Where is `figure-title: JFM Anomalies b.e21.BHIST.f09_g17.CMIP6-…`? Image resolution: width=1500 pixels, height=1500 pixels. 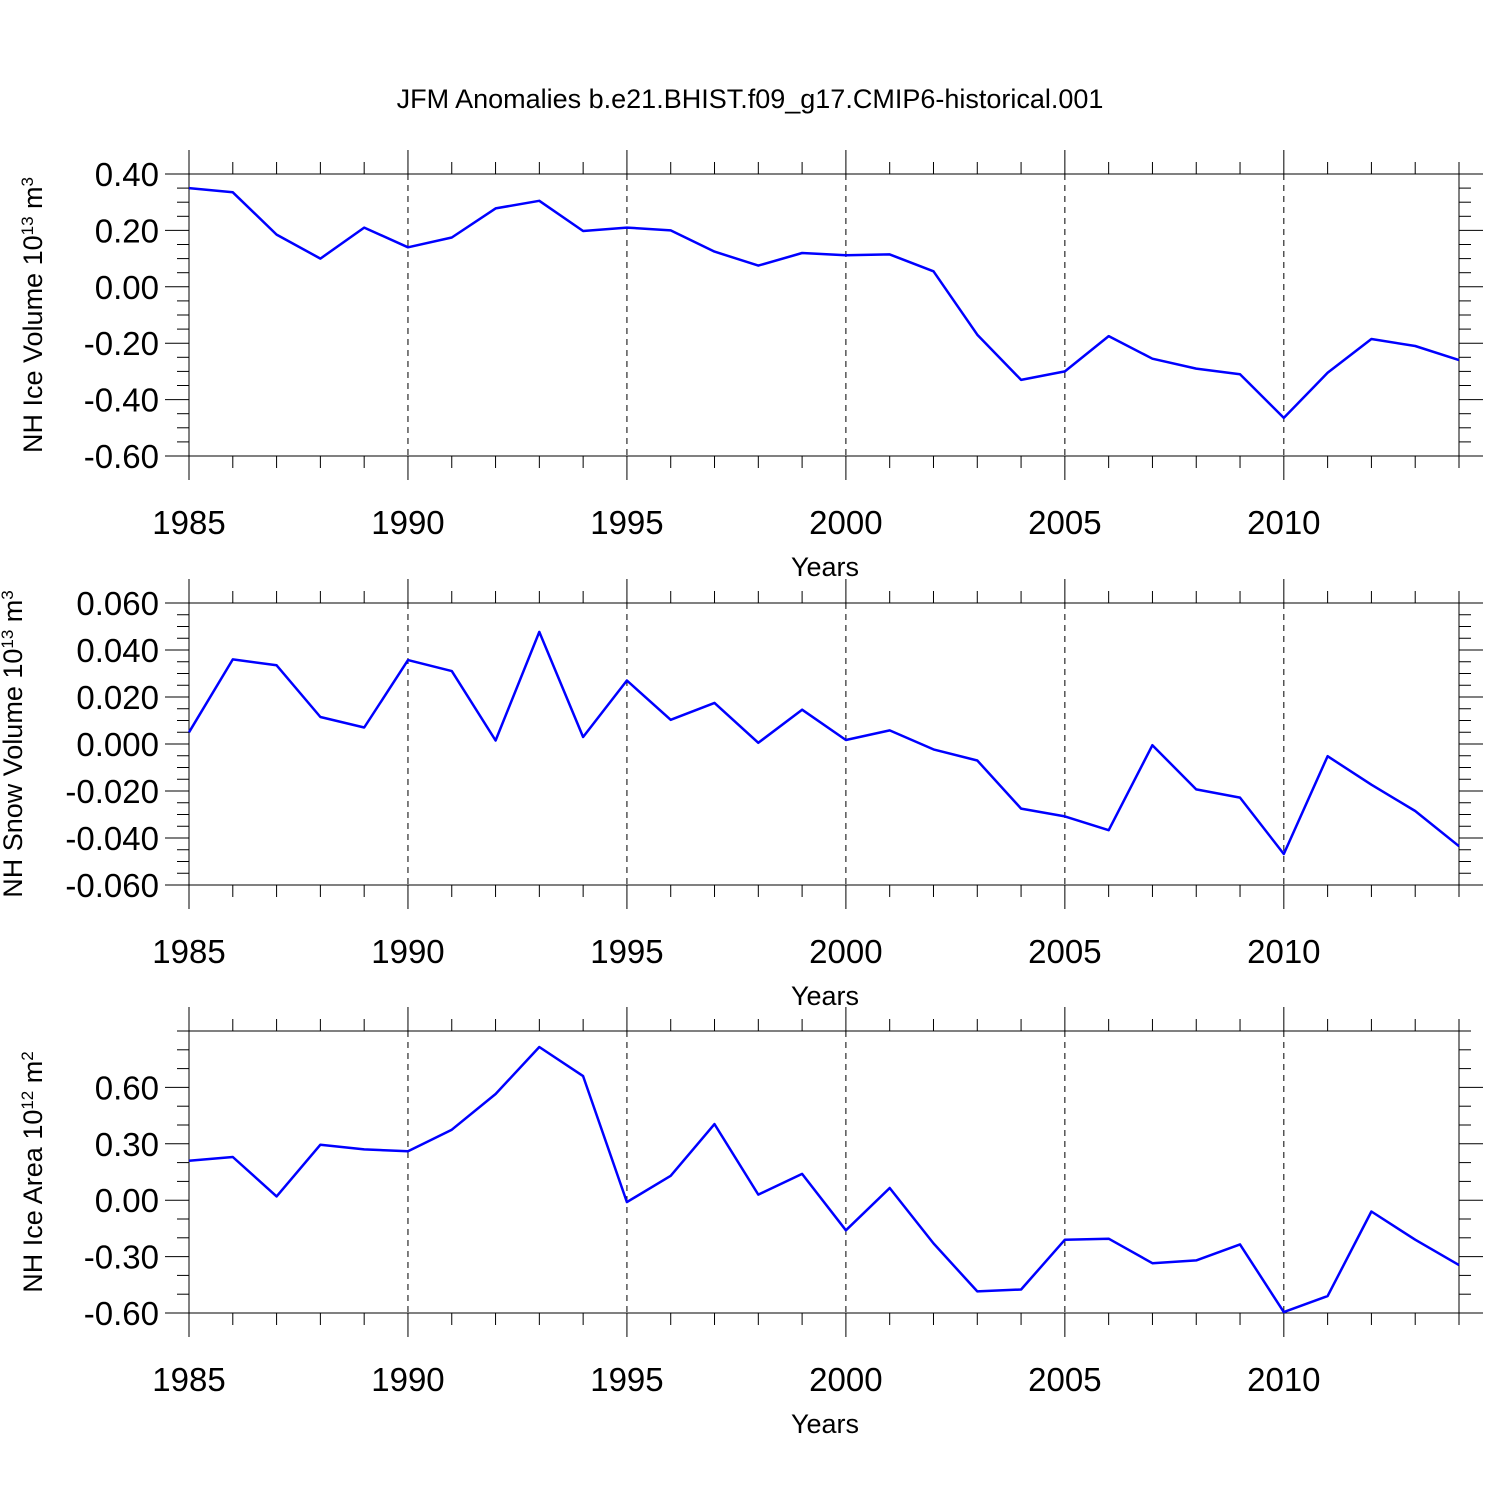 figure-title: JFM Anomalies b.e21.BHIST.f09_g17.CMIP6-… is located at coordinates (750, 99).